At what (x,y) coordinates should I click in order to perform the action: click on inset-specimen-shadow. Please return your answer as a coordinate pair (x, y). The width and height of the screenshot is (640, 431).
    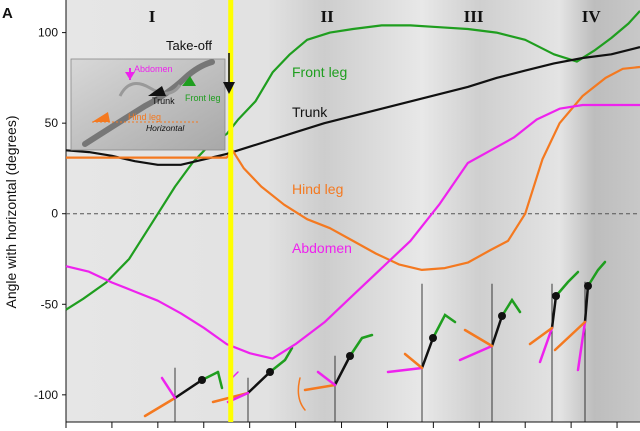
    Looking at the image, I should click on (150, 89).